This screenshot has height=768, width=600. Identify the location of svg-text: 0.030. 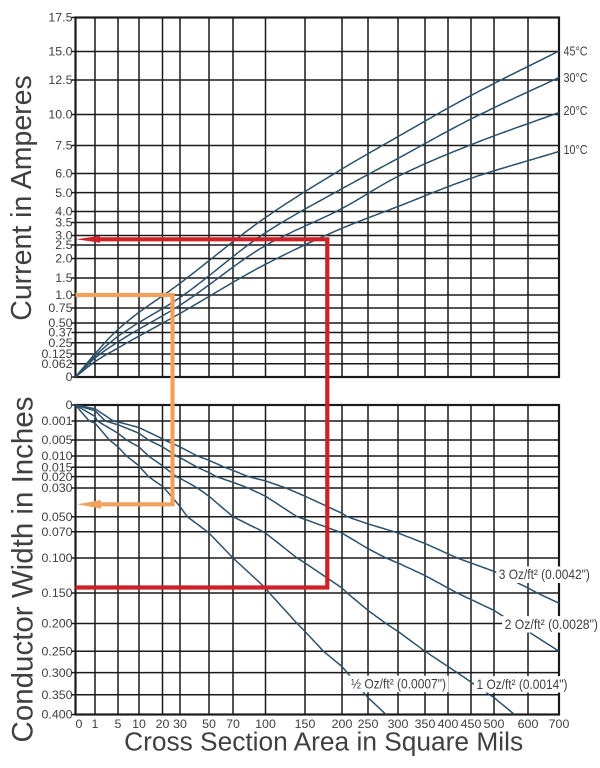
(56, 488).